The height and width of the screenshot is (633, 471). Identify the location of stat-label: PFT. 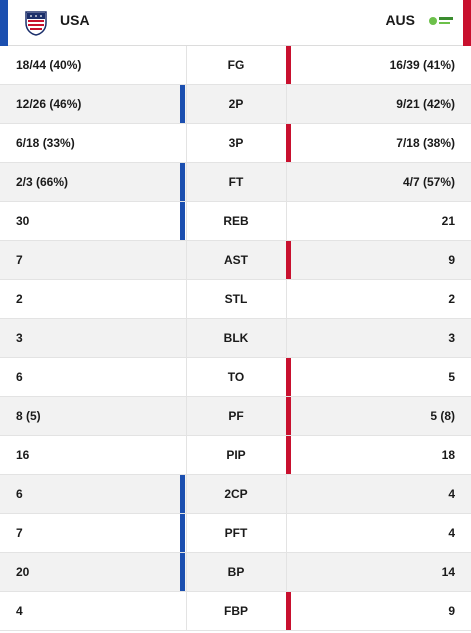
(236, 533).